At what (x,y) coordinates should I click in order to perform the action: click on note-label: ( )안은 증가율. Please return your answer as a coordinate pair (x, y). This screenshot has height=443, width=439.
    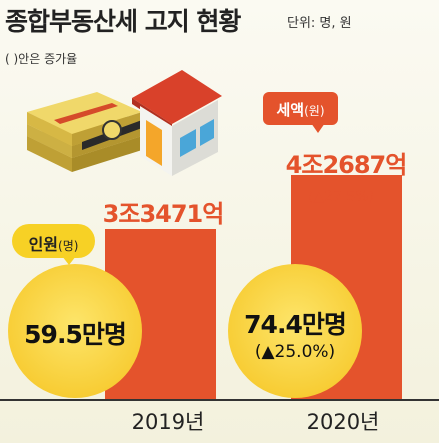
    Looking at the image, I should click on (41, 59).